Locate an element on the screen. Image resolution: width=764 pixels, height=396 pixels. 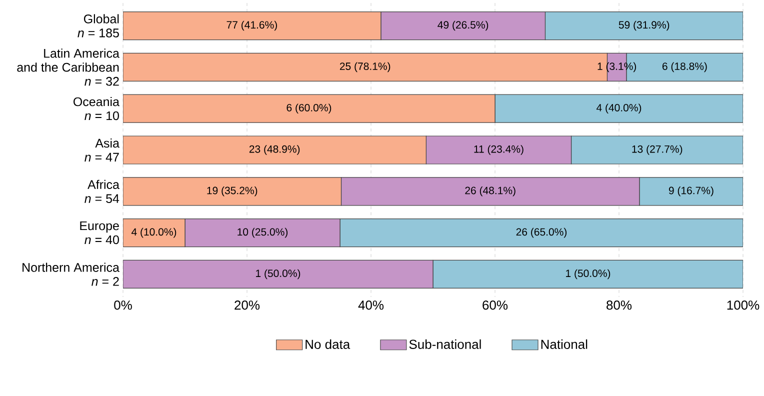
x-tick-label: 80% is located at coordinates (619, 305).